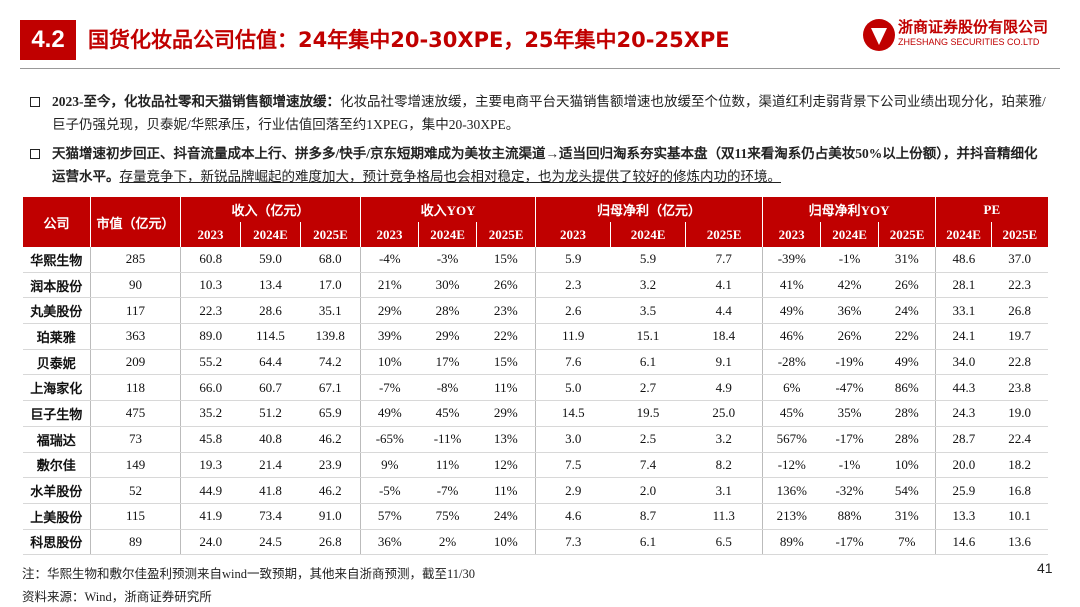 The width and height of the screenshot is (1080, 607). What do you see at coordinates (963, 490) in the screenshot?
I see `value-cell: 25.9` at bounding box center [963, 490].